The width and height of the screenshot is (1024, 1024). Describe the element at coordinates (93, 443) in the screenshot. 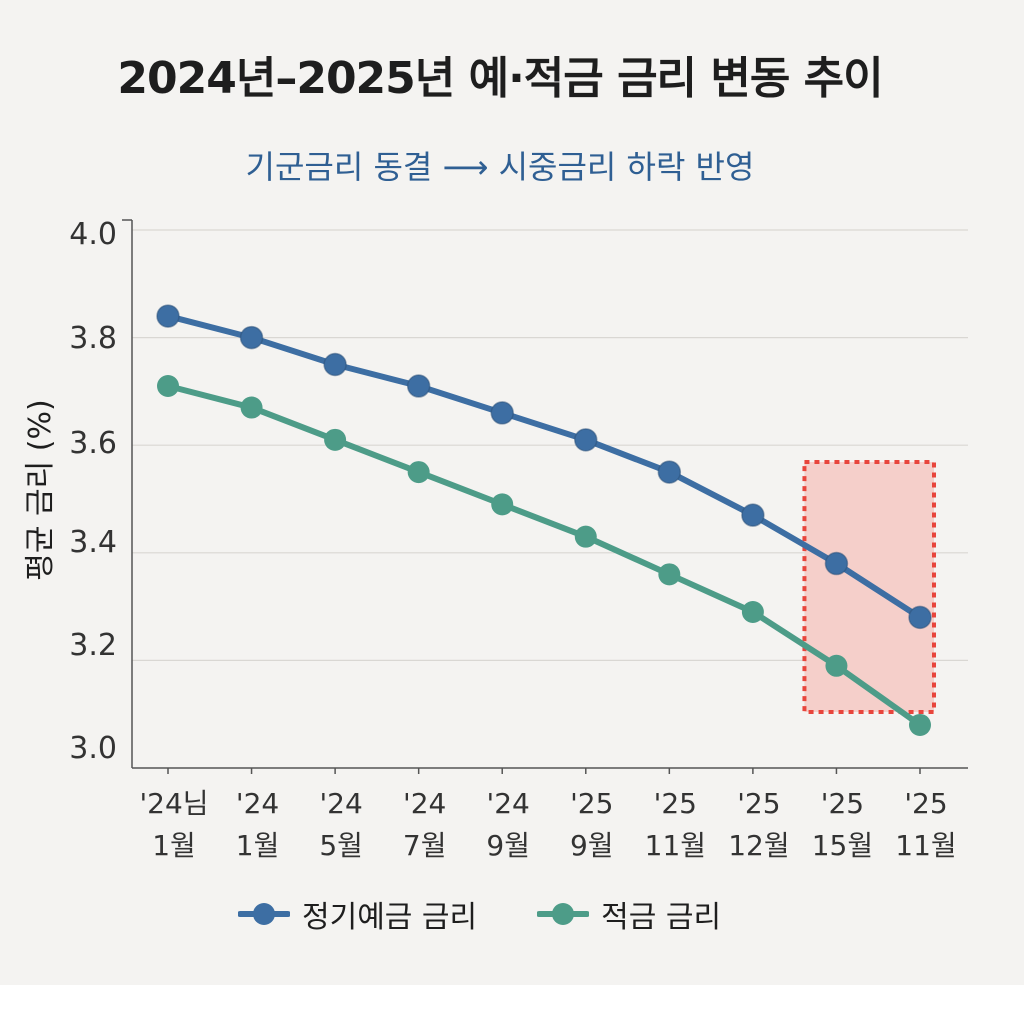

I see `y-tick-label: 3.6` at that location.